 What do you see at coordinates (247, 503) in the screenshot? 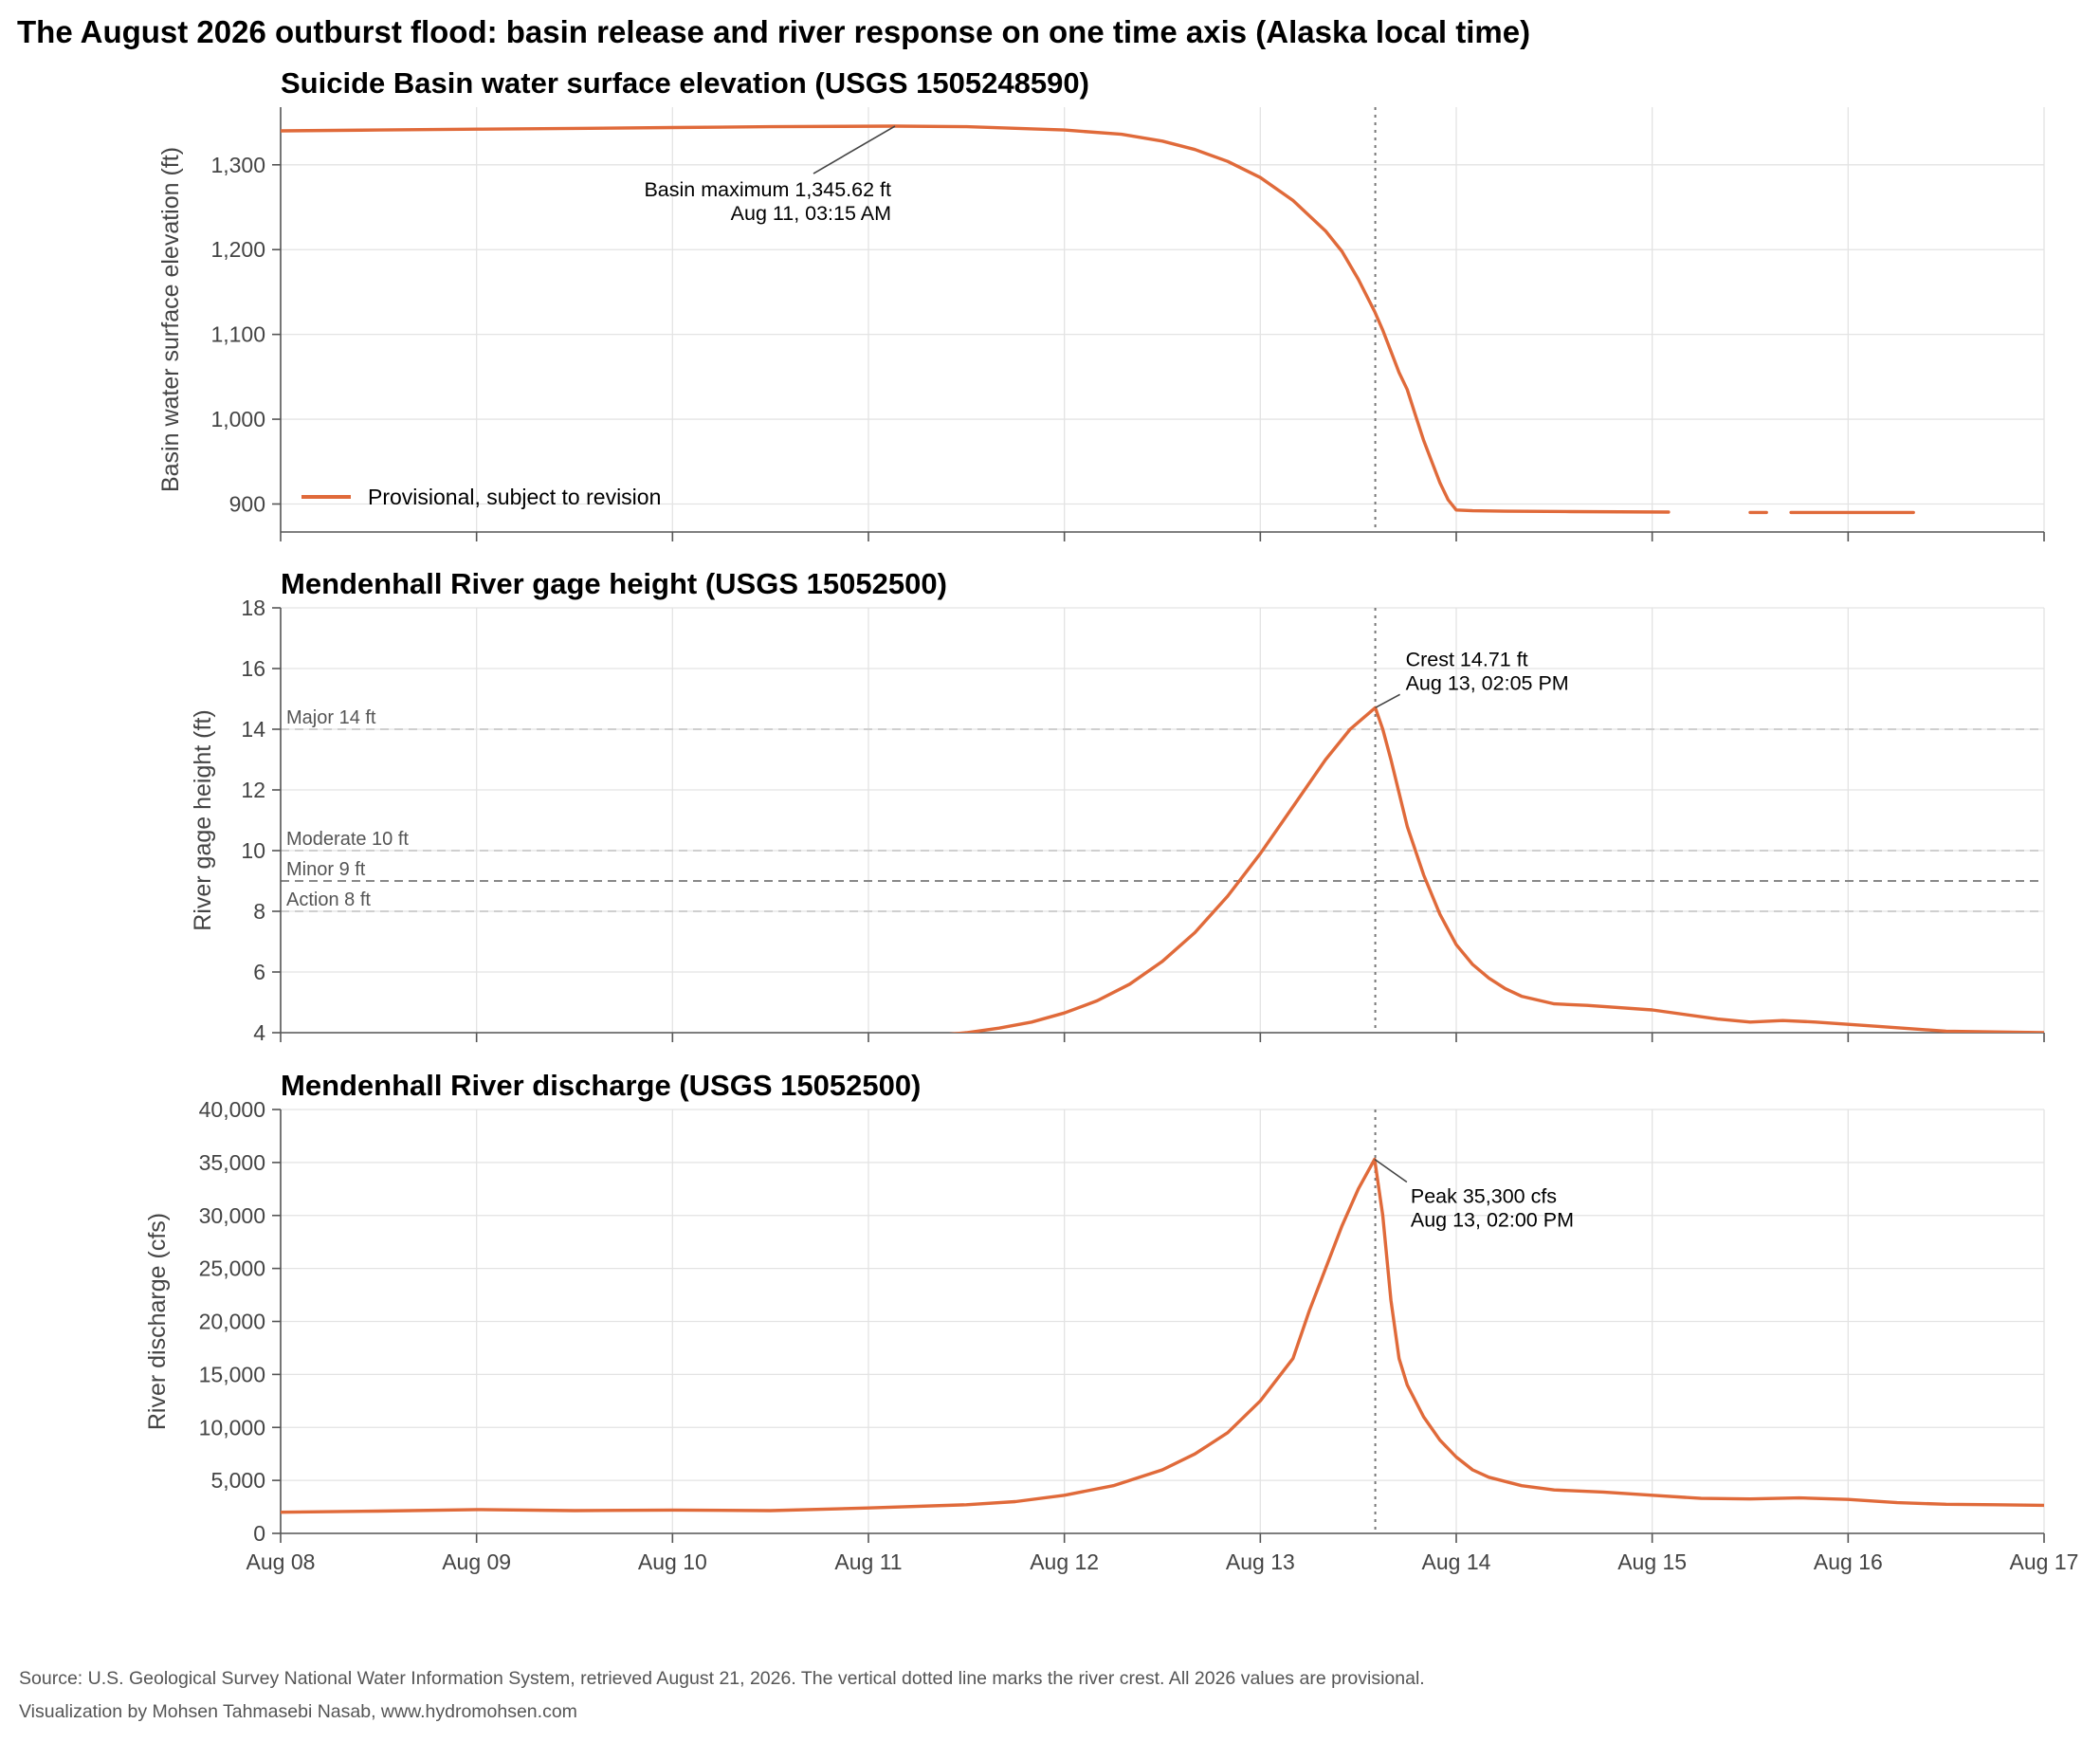
I see `y-tick-label: 900` at bounding box center [247, 503].